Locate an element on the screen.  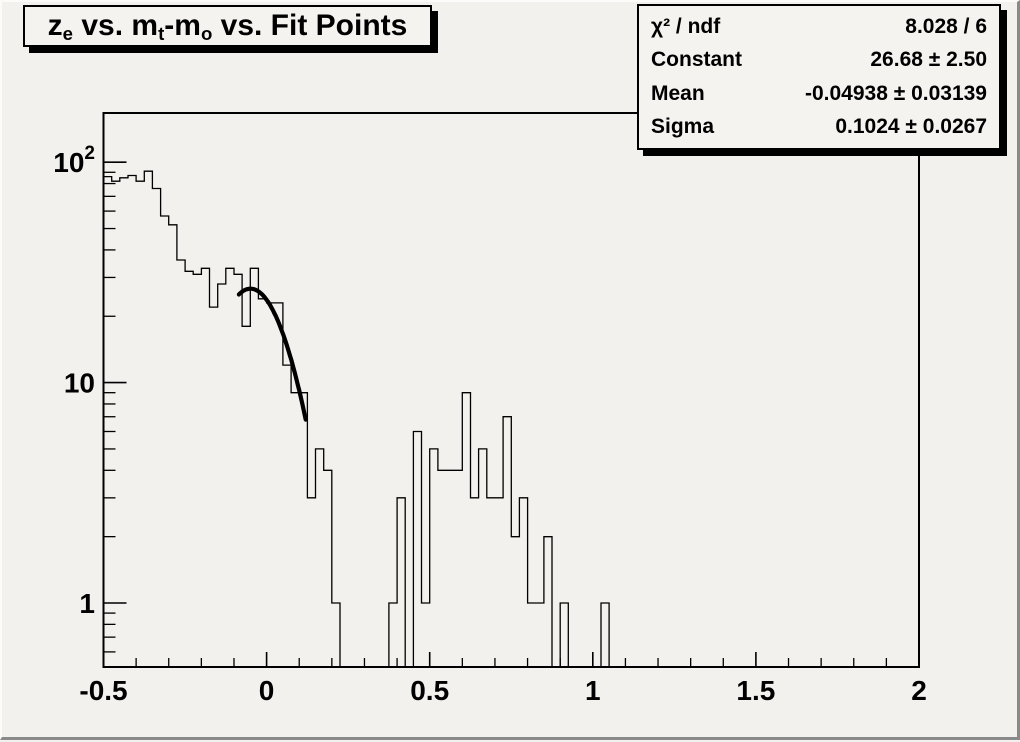
stats-row-constant: Constant 26.68 ± 2.50 is located at coordinates (819, 60).